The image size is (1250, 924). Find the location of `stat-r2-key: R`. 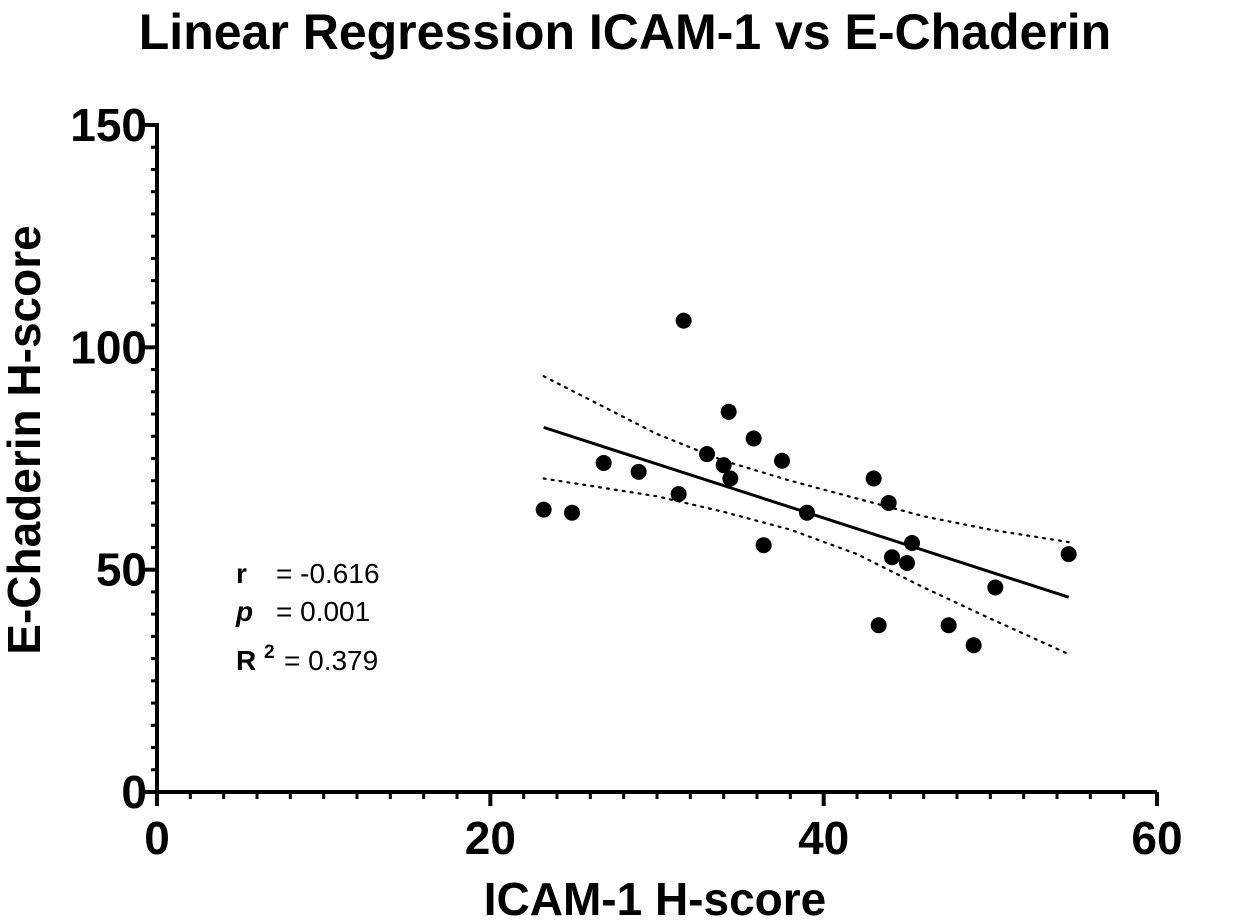

stat-r2-key: R is located at coordinates (246, 660).